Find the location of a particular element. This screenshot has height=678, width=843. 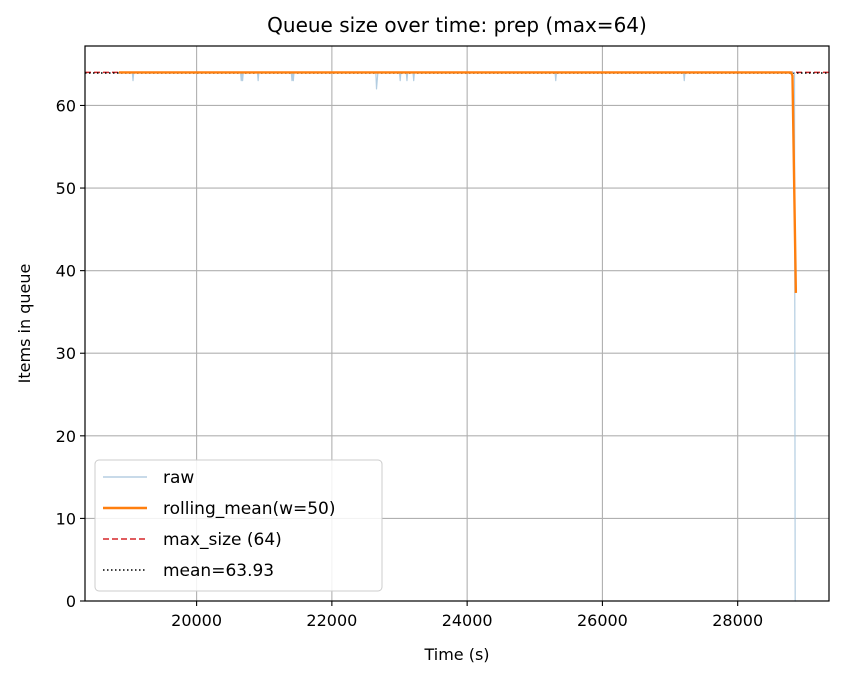

y-tick-label: 50 is located at coordinates (66, 188).